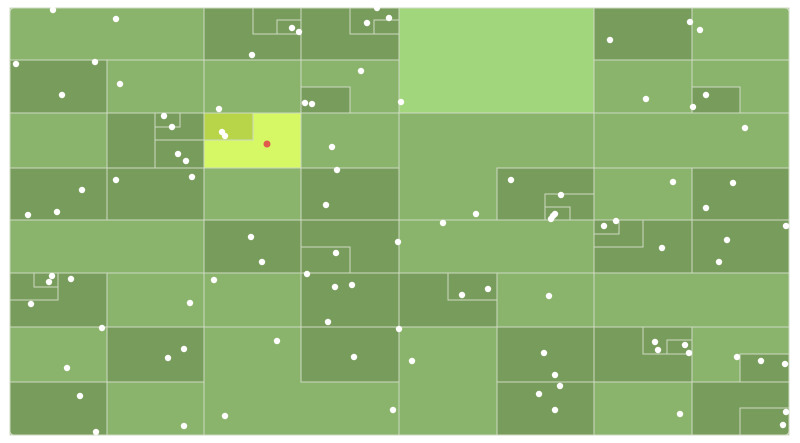 Image resolution: width=800 pixels, height=443 pixels. I want to click on cell-large-highlight, so click(496, 60).